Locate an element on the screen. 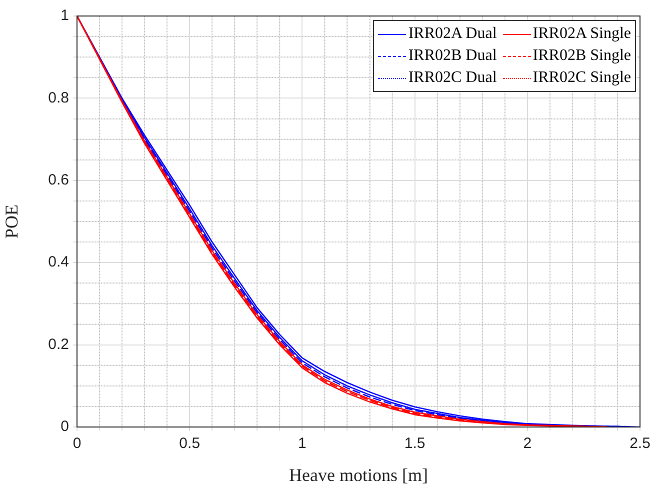 This screenshot has height=489, width=655. legend-label: IRR02B Single is located at coordinates (581, 56).